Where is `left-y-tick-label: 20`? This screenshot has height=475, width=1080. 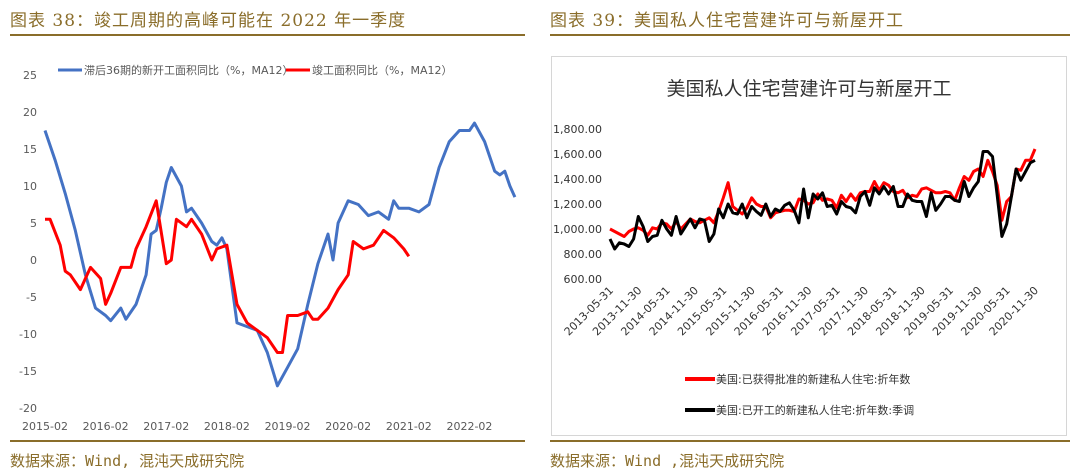 left-y-tick-label: 20 is located at coordinates (30, 112).